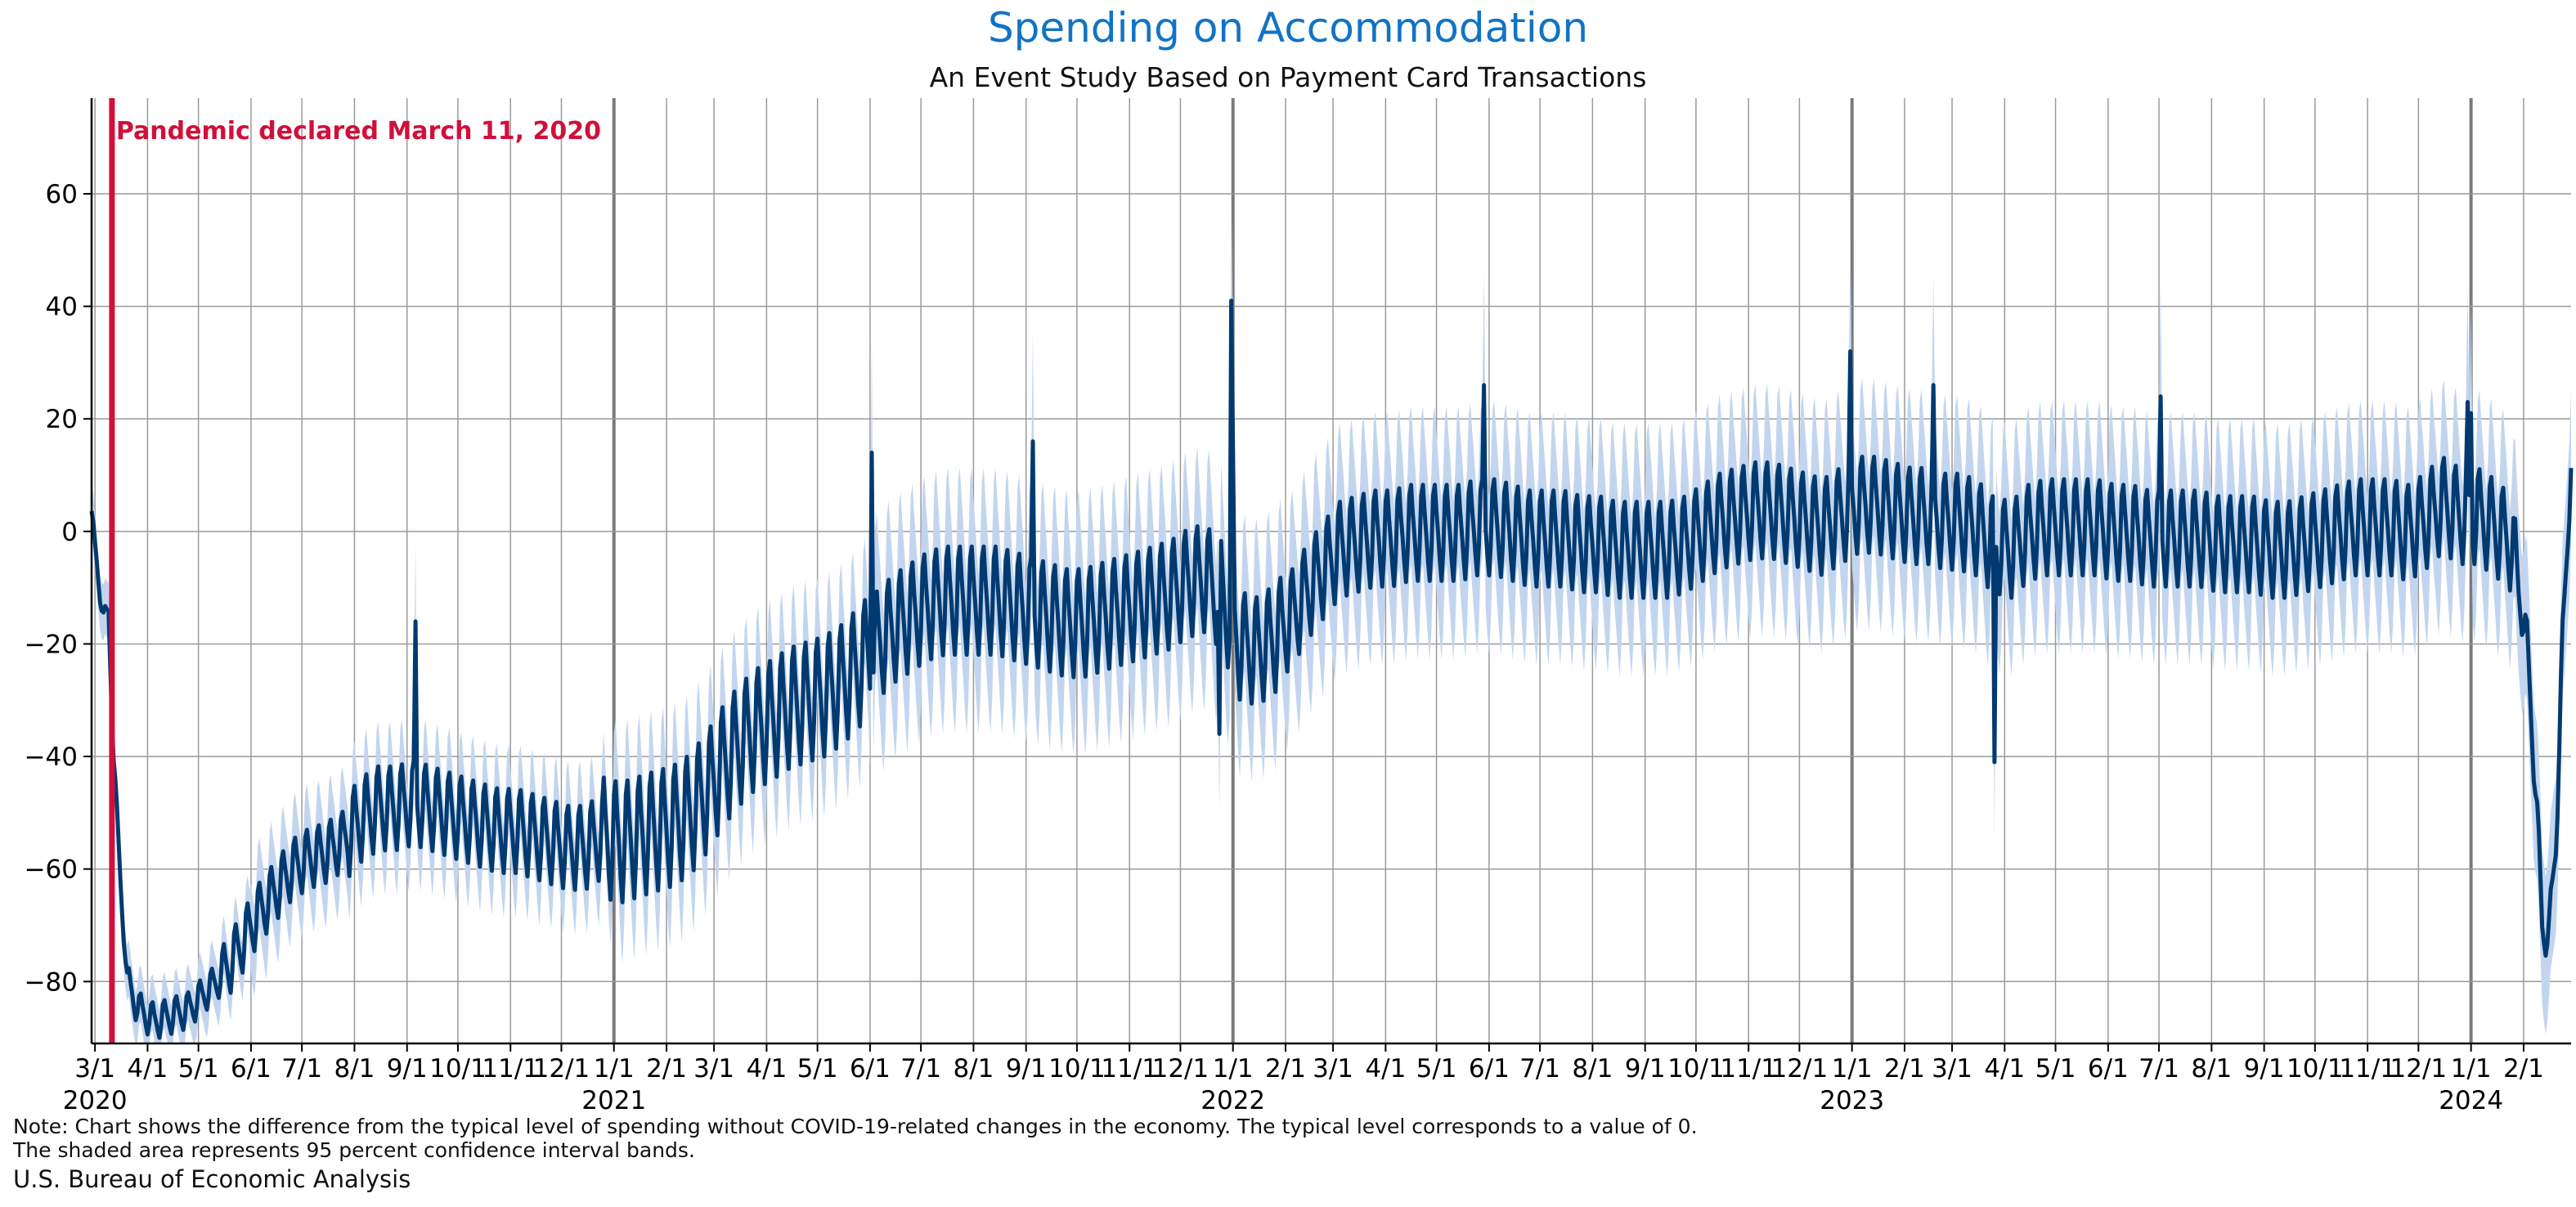 The height and width of the screenshot is (1207, 2576). What do you see at coordinates (359, 131) in the screenshot?
I see `pandemic-declared-label: Pandemic declared March 11, 2020` at bounding box center [359, 131].